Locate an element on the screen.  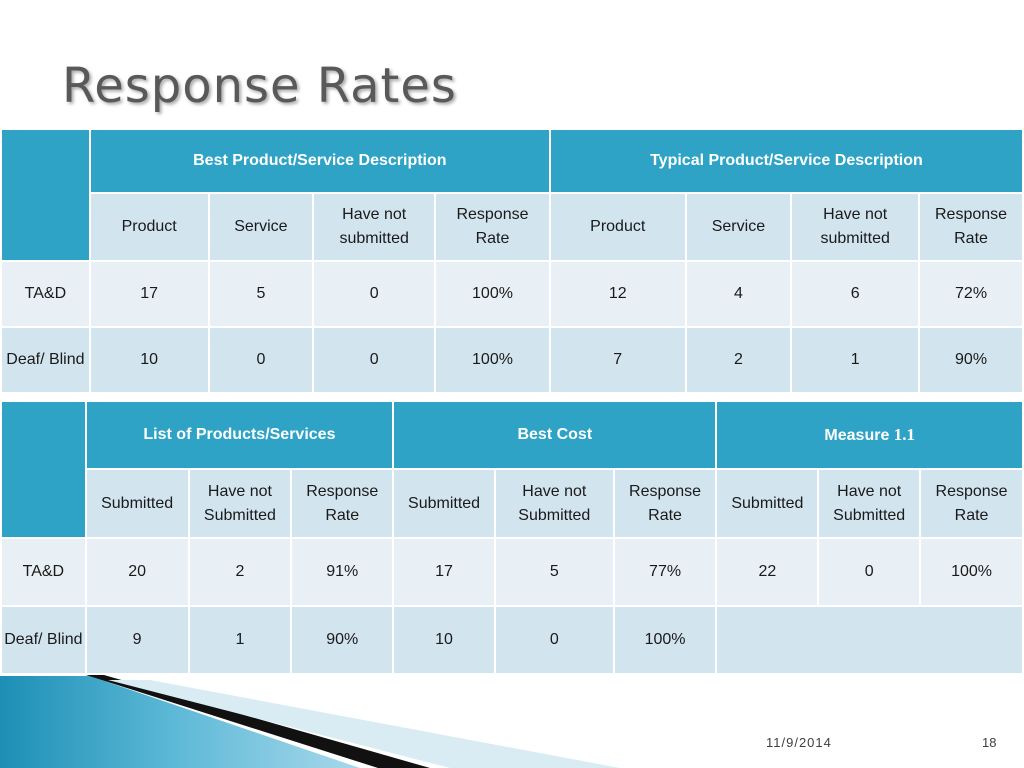
footer-date: 11/9/2014 is located at coordinates (799, 742).